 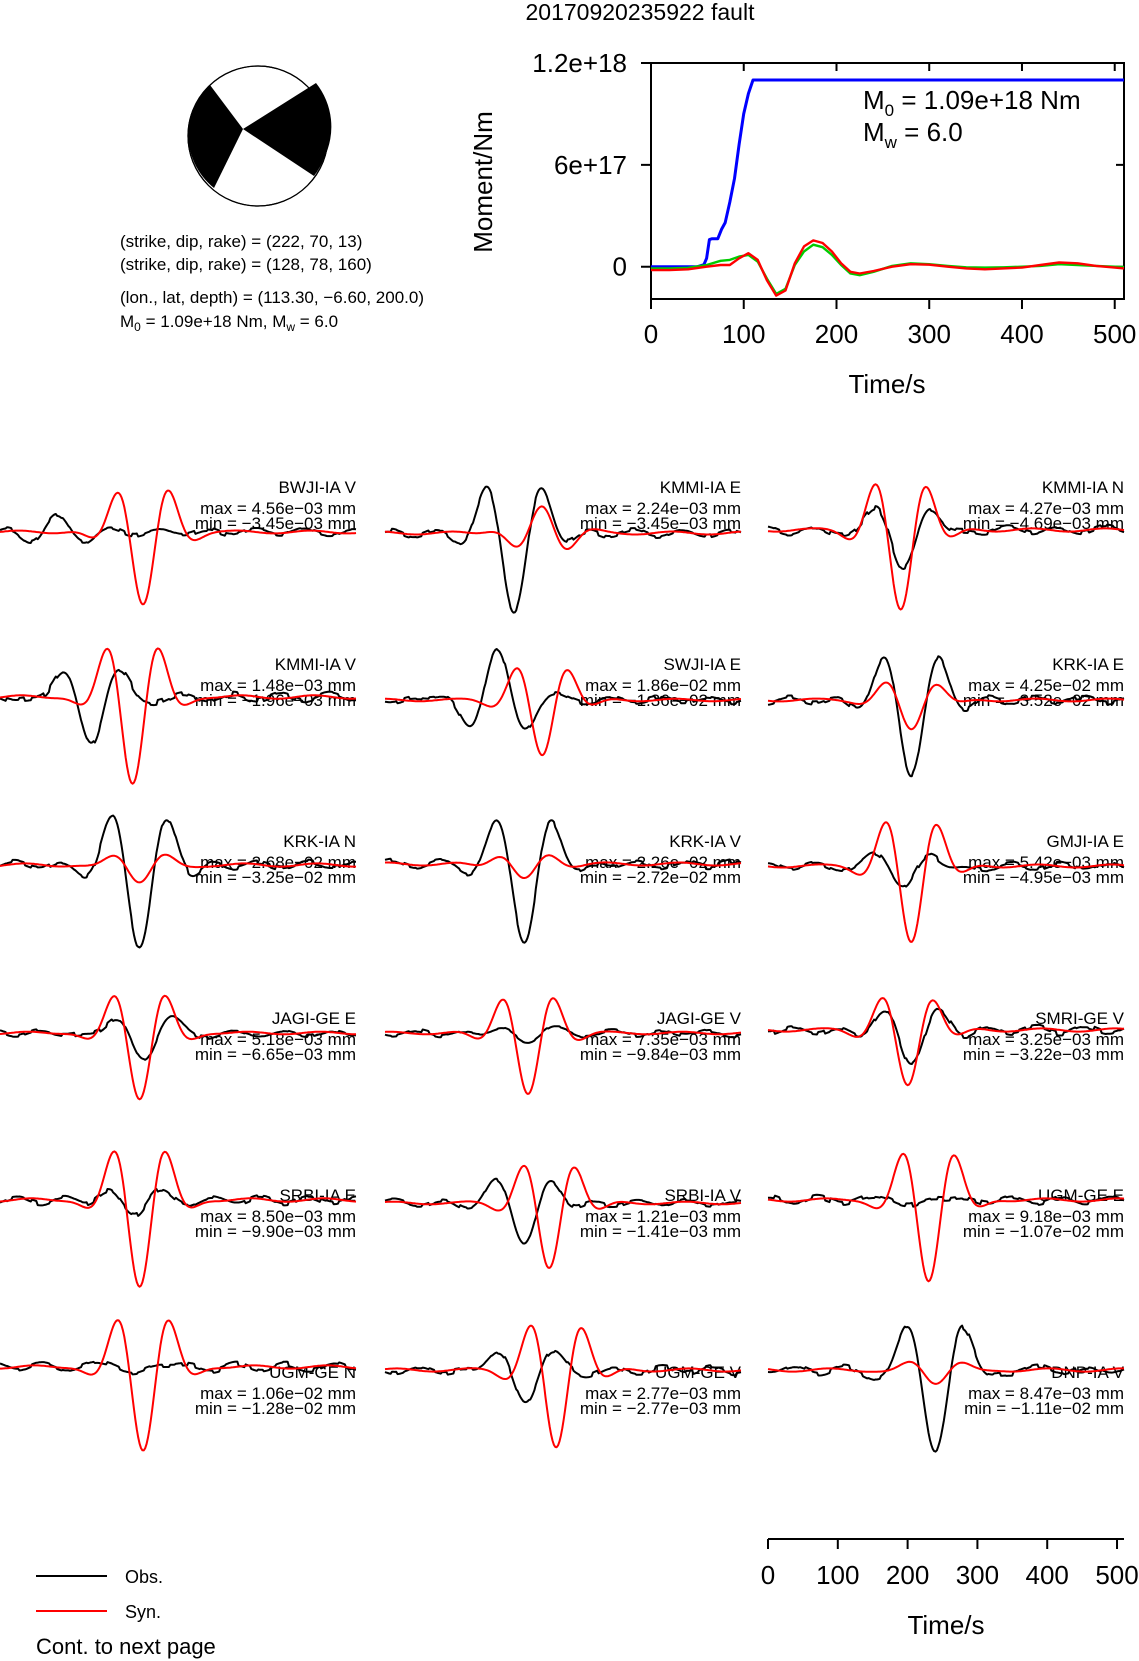 What do you see at coordinates (143, 1612) in the screenshot?
I see `legend-syn-label: Syn.` at bounding box center [143, 1612].